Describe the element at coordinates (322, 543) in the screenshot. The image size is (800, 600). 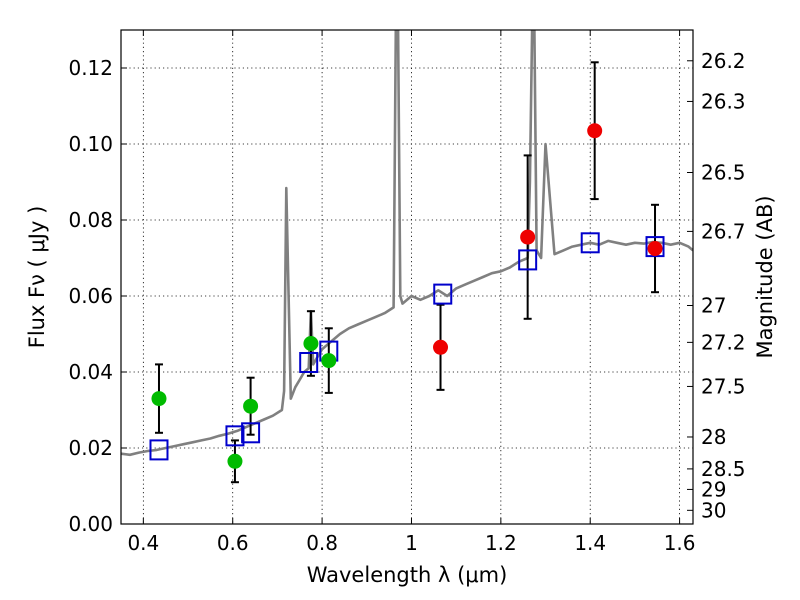
I see `x-tick-label: 0.8` at that location.